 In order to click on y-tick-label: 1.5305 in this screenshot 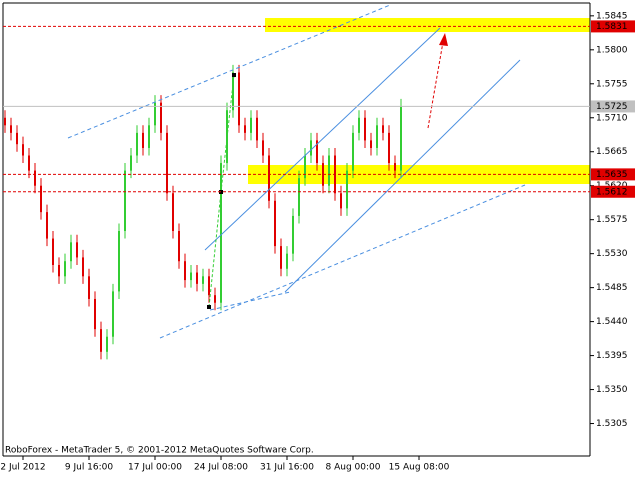, I will do `click(612, 424)`.